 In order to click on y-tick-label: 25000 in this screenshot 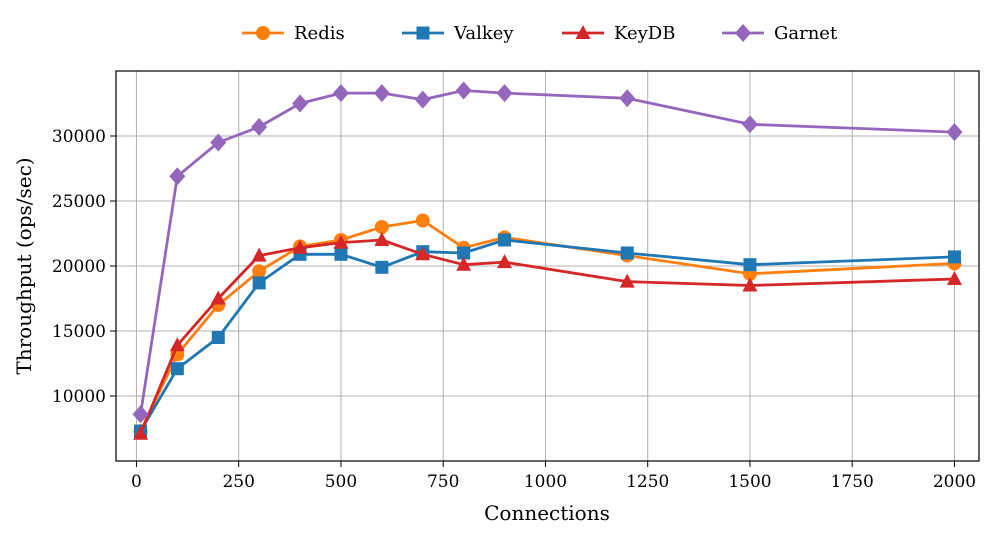, I will do `click(79, 202)`.